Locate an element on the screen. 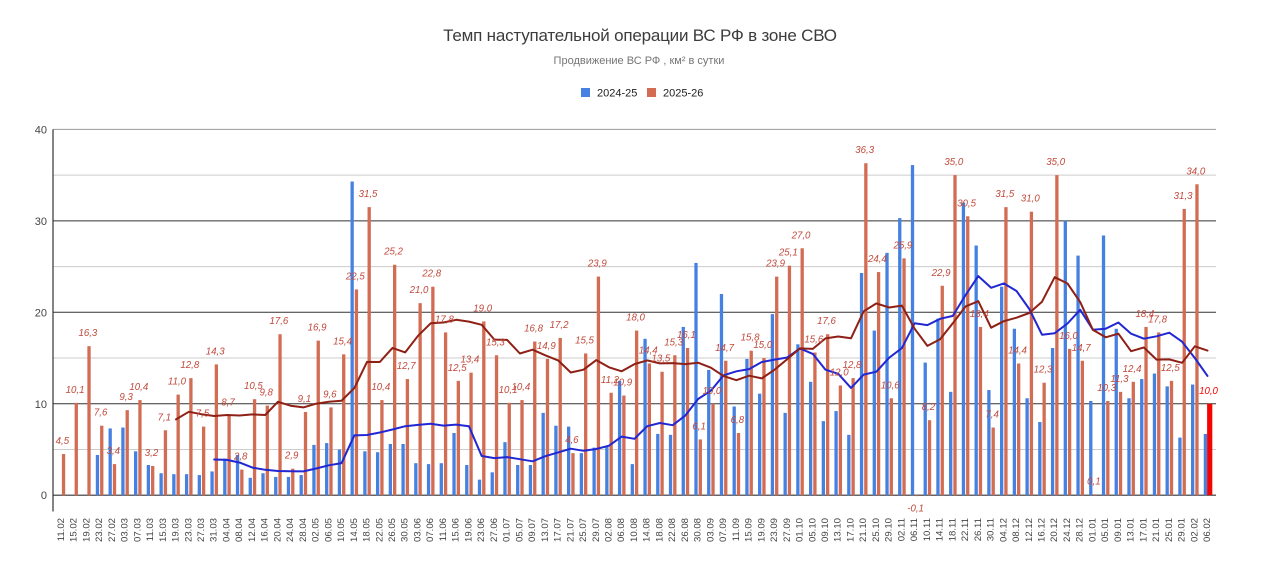 This screenshot has height=573, width=1280. svg-text: 24.04 is located at coordinates (290, 529).